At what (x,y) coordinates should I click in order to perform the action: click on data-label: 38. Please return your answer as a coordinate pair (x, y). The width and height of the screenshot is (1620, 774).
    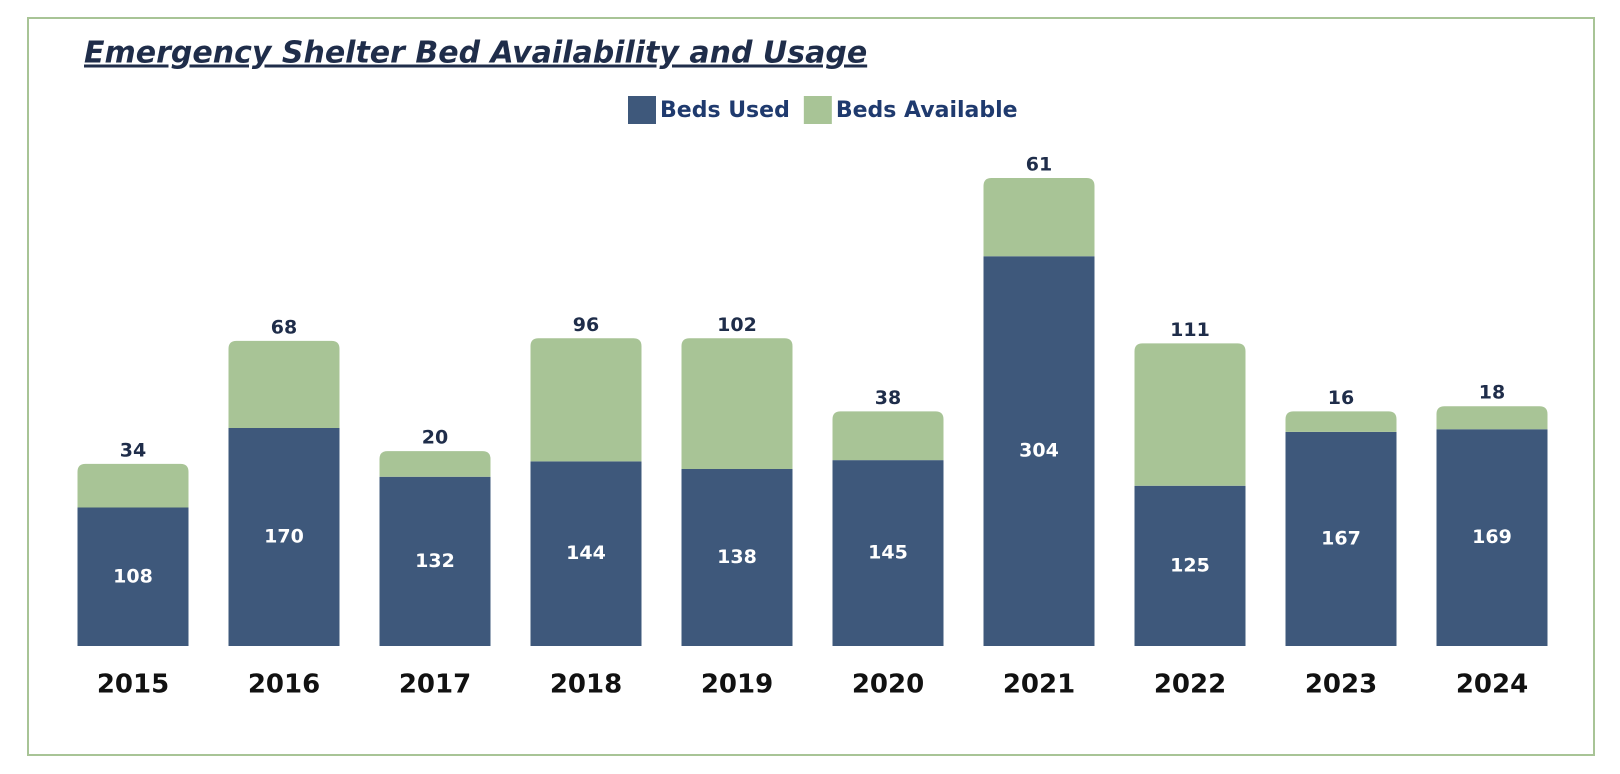
    Looking at the image, I should click on (888, 398).